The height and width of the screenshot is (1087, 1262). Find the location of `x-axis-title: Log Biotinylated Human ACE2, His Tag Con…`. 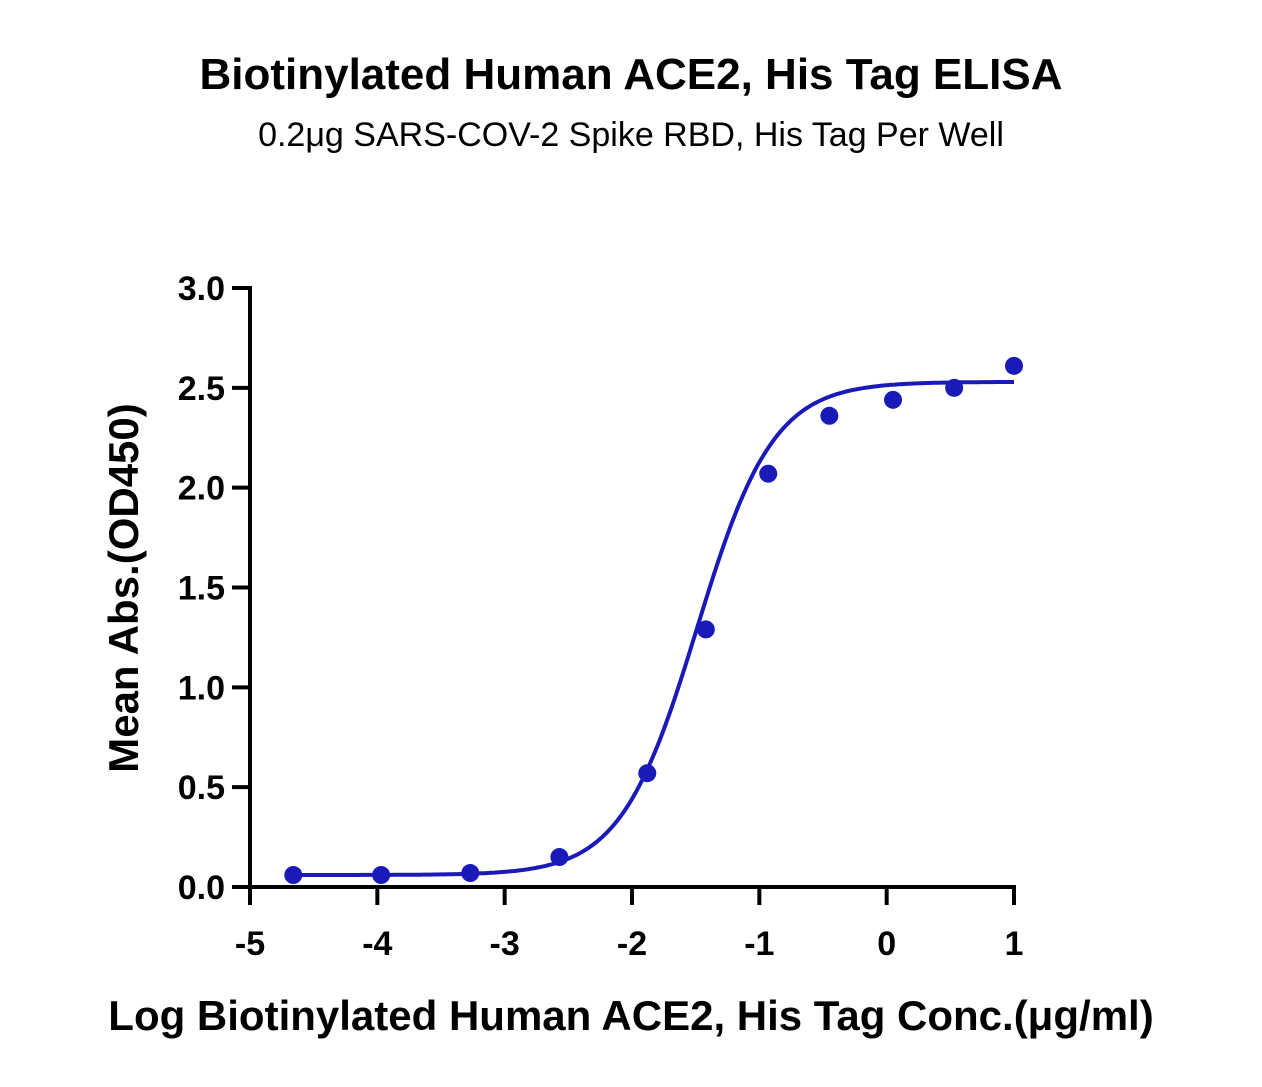

x-axis-title: Log Biotinylated Human ACE2, His Tag Con… is located at coordinates (630, 1015).